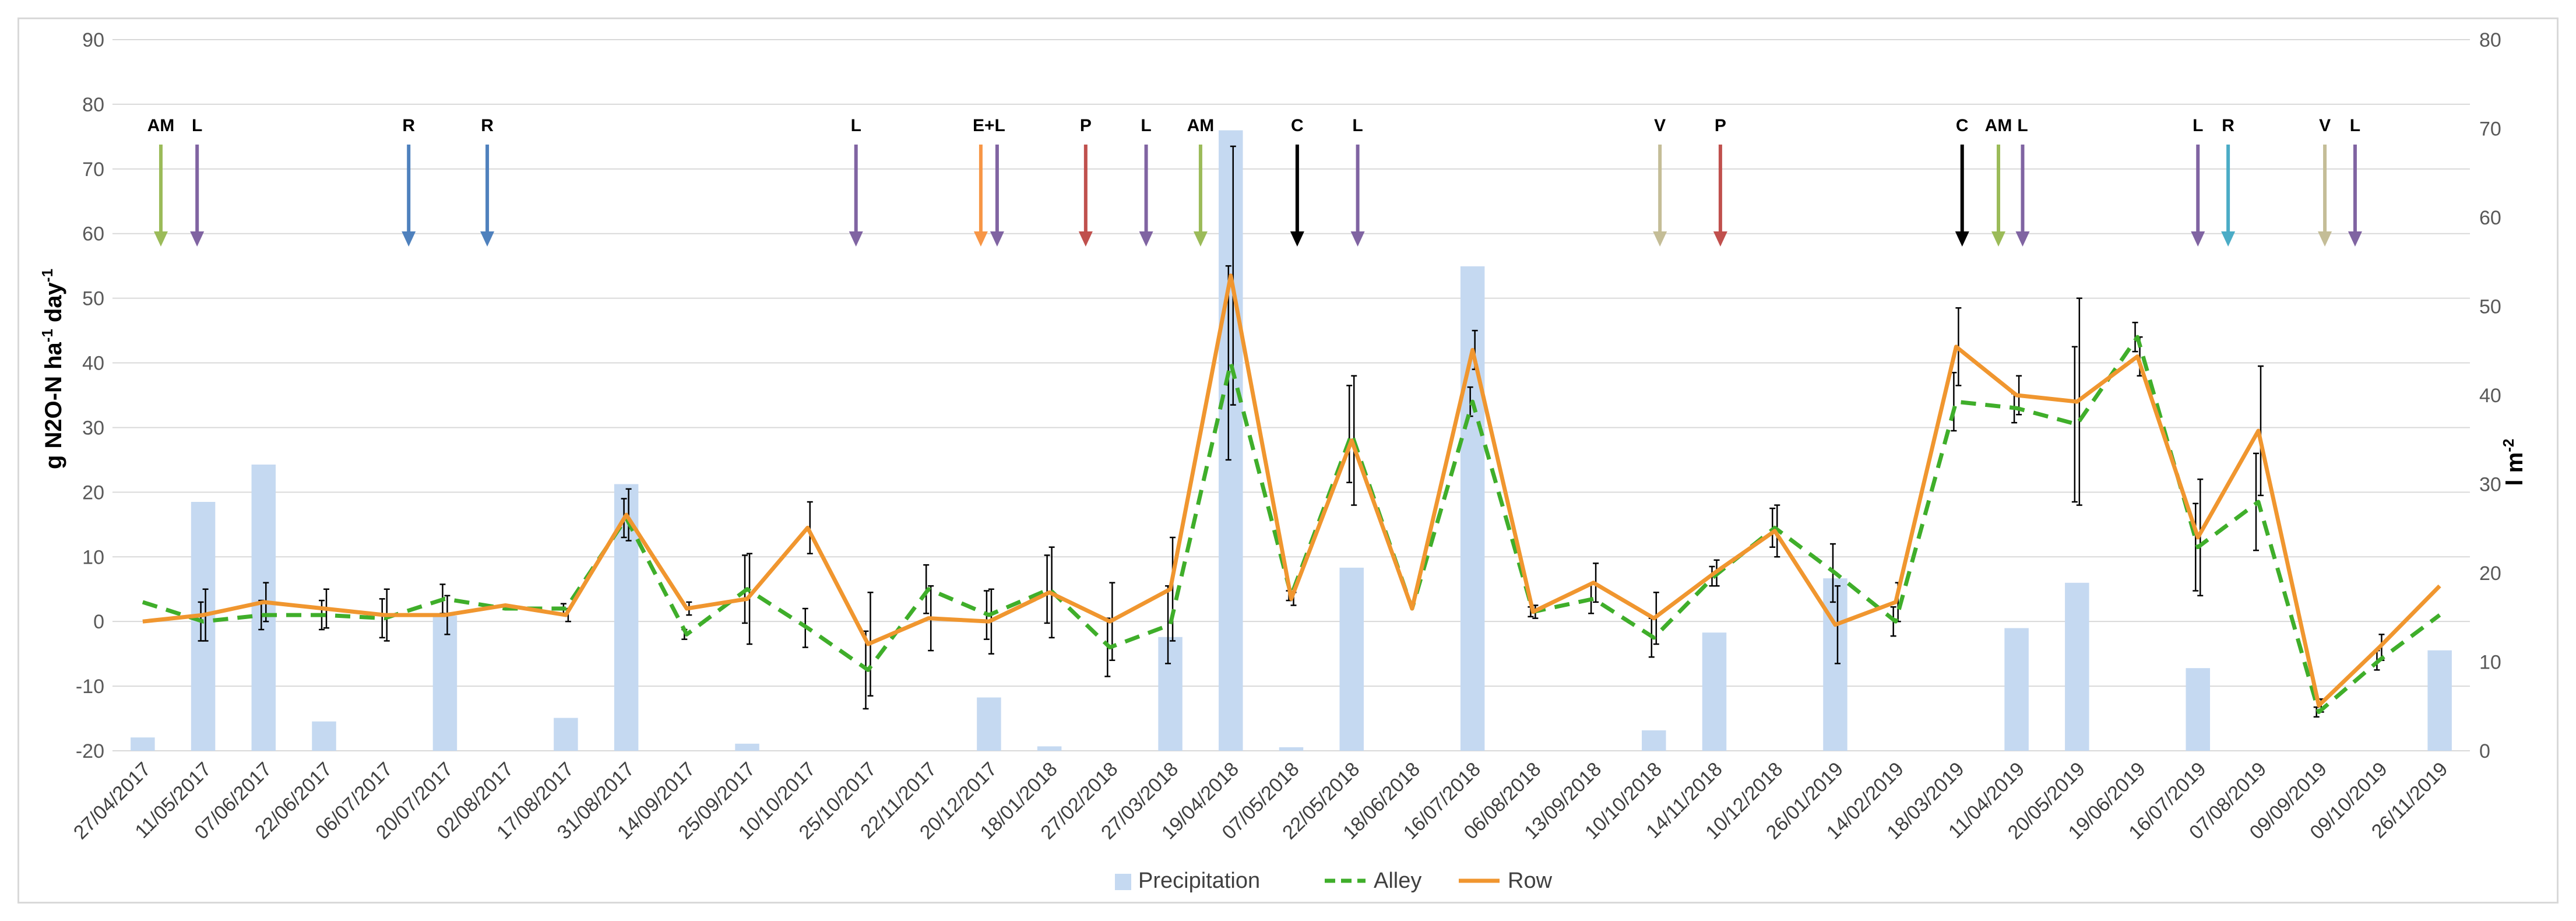 This screenshot has width=2576, height=921. What do you see at coordinates (93, 557) in the screenshot?
I see `y-left-tick-label: 10` at bounding box center [93, 557].